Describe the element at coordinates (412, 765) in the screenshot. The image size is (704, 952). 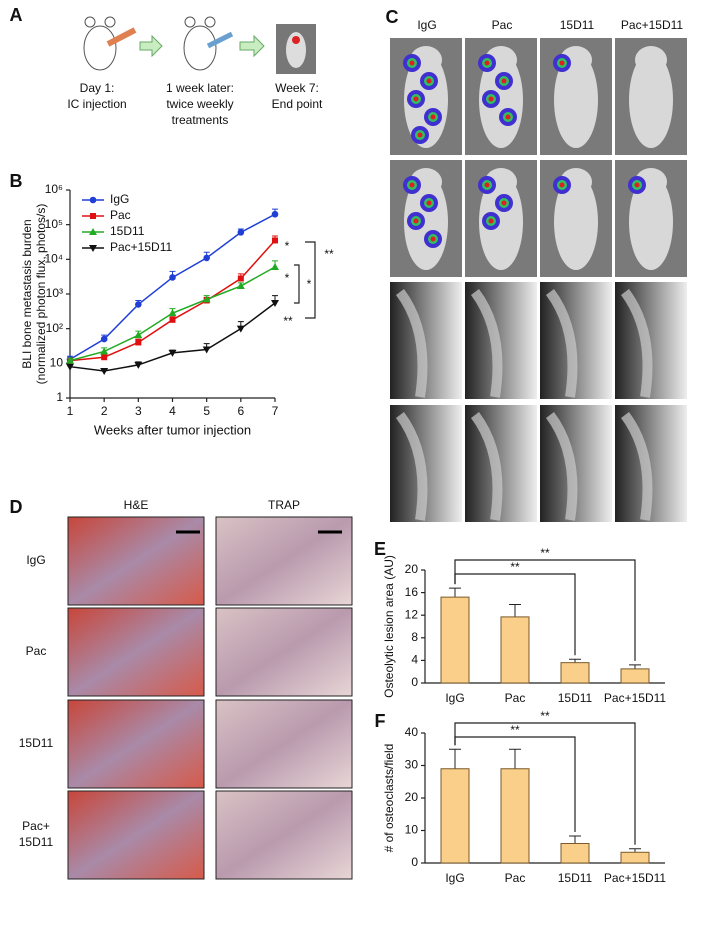
I see `y-tick-label: 30` at that location.